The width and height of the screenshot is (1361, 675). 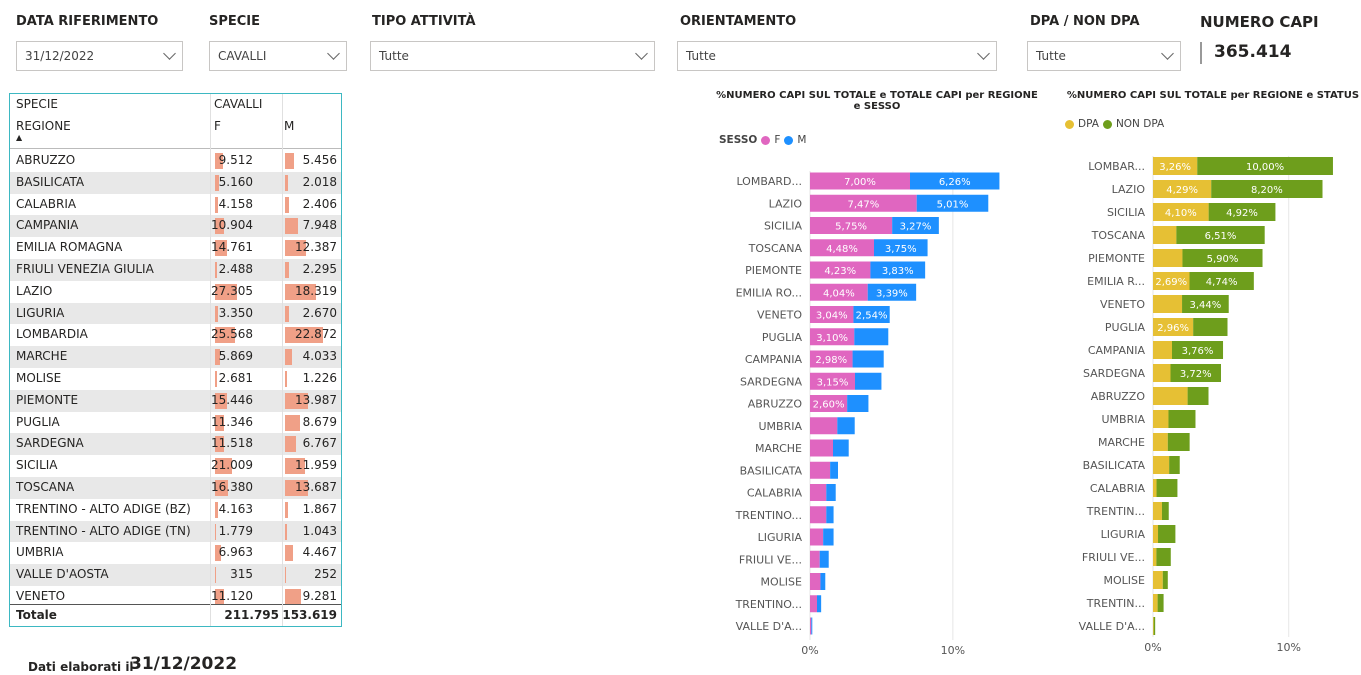 What do you see at coordinates (175, 488) in the screenshot?
I see `table-row: TOSCANA 16.380 13.687` at bounding box center [175, 488].